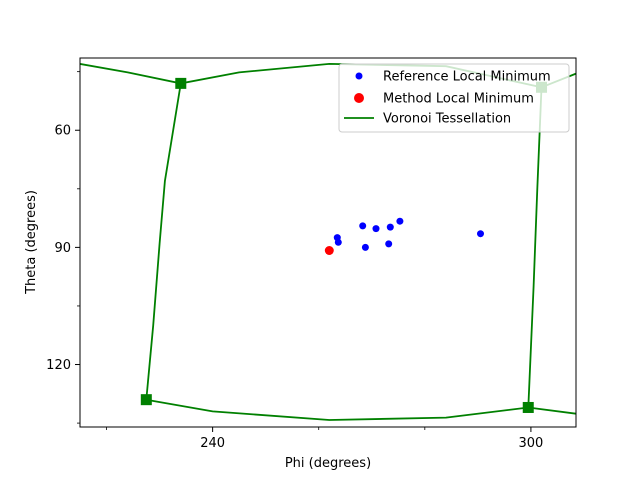 The height and width of the screenshot is (480, 640). What do you see at coordinates (458, 99) in the screenshot?
I see `legend-label-method: Method Local Minimum` at bounding box center [458, 99].